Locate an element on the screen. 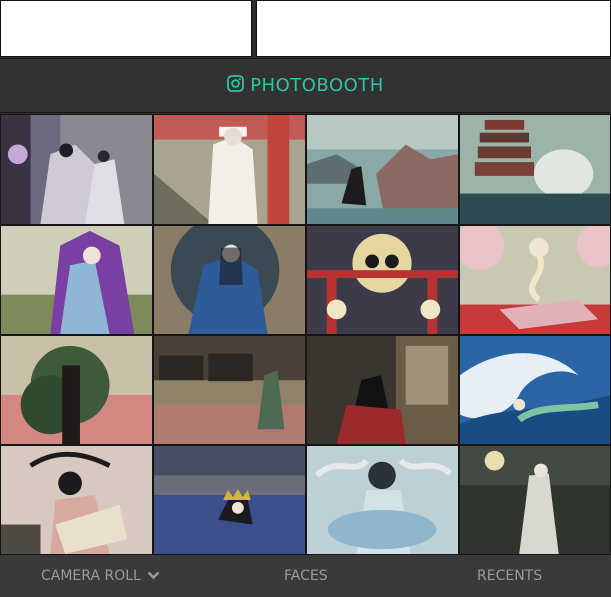 This screenshot has height=597, width=611. tab-recents-label: RECENTS is located at coordinates (510, 576).